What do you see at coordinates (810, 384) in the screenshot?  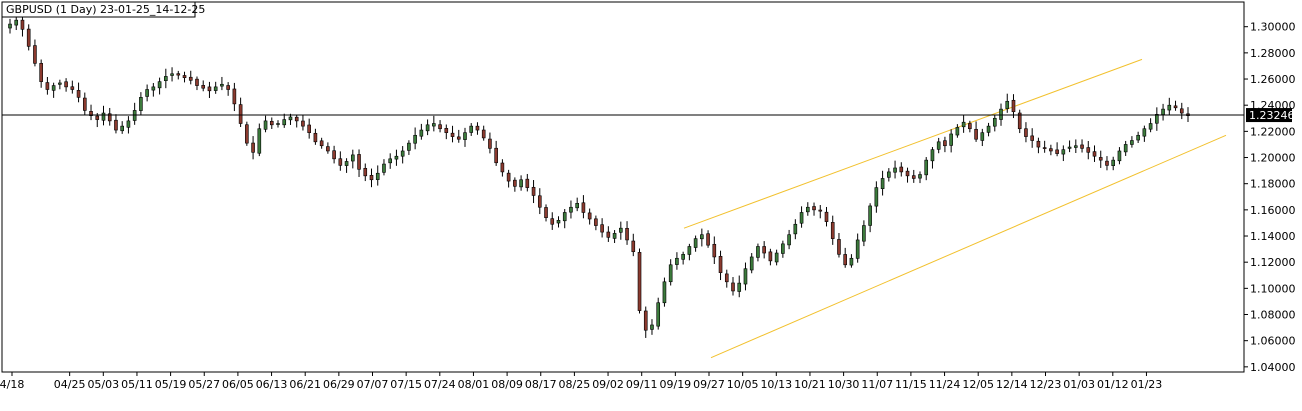 I see `x-tick-label: 10/21` at bounding box center [810, 384].